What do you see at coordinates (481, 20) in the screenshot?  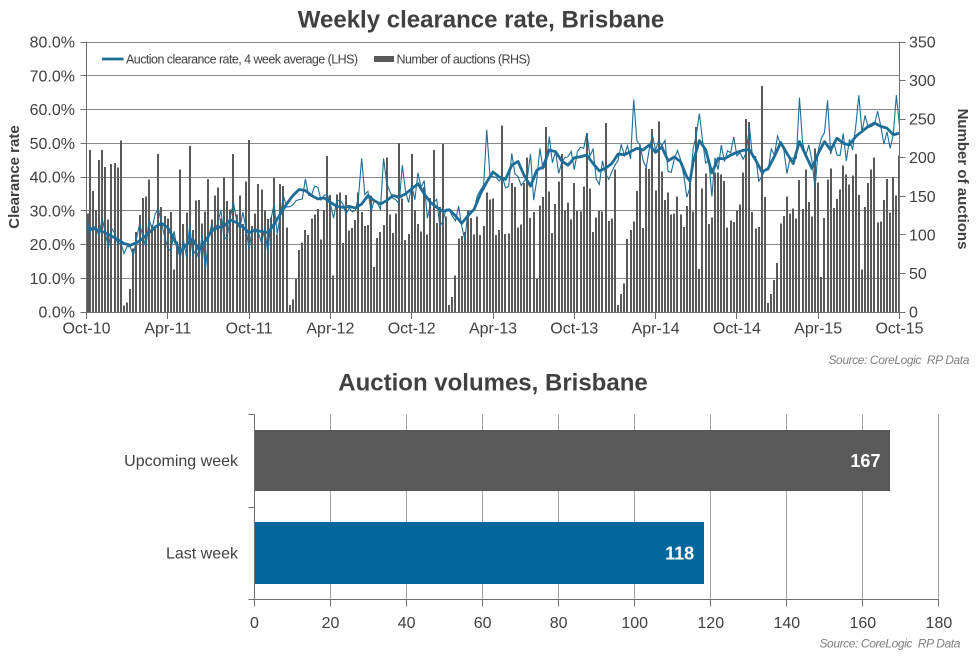 I see `svg-text:Weekly clearance rate, Brisban: Weekly clearance rate, Brisbane` at bounding box center [481, 20].